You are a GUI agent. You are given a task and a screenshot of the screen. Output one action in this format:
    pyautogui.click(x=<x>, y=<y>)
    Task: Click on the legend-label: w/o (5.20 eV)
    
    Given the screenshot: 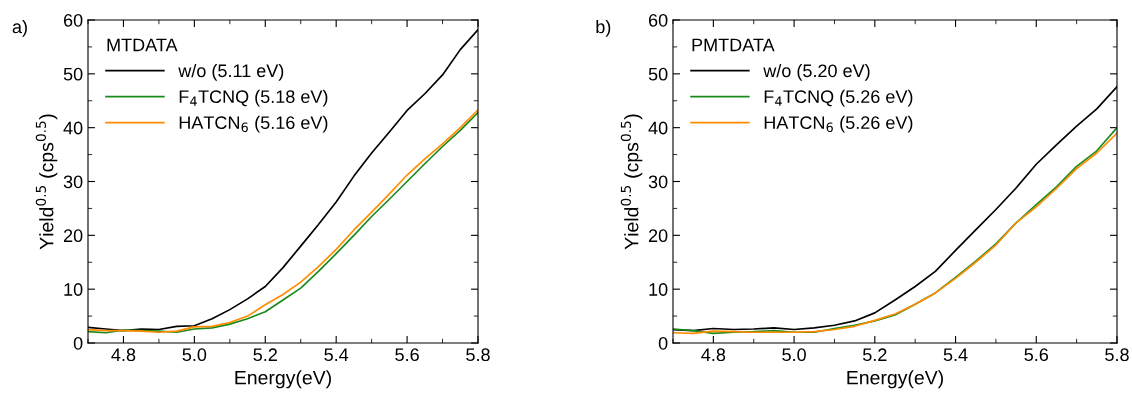 What is the action you would take?
    pyautogui.click(x=816, y=72)
    